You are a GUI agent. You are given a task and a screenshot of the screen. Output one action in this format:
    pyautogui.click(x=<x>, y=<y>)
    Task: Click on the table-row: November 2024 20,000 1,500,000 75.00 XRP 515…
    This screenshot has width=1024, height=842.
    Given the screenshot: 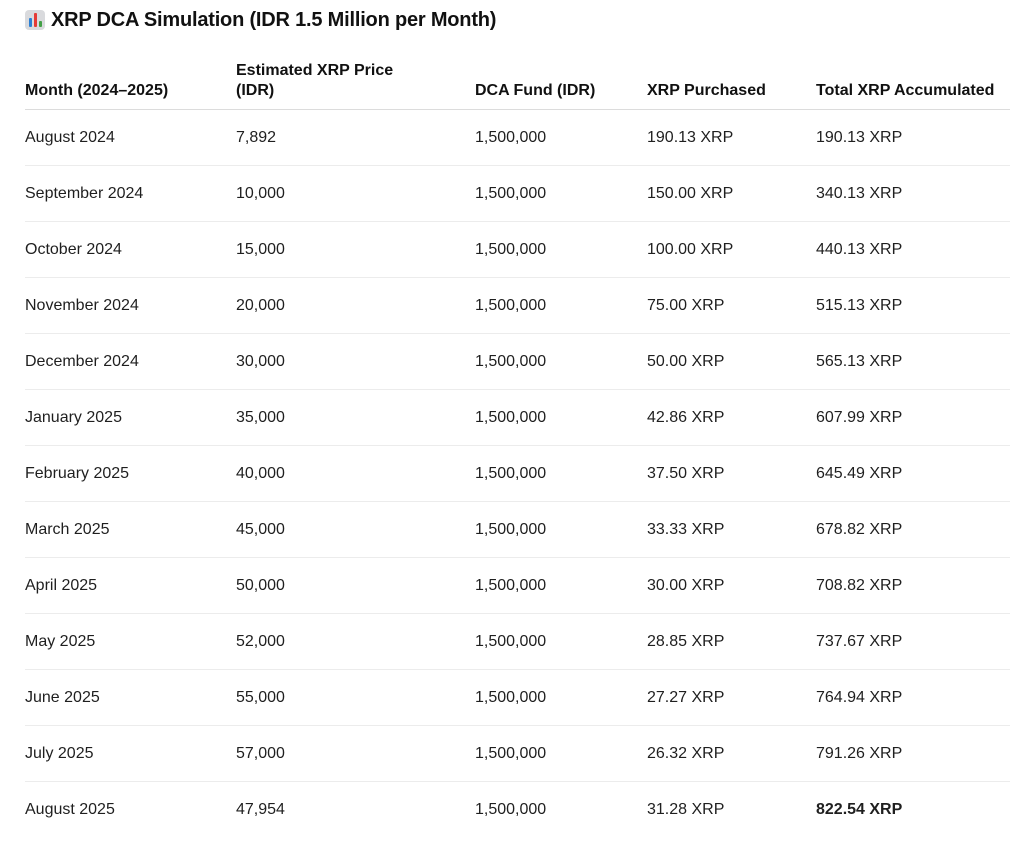 What is the action you would take?
    pyautogui.click(x=517, y=305)
    